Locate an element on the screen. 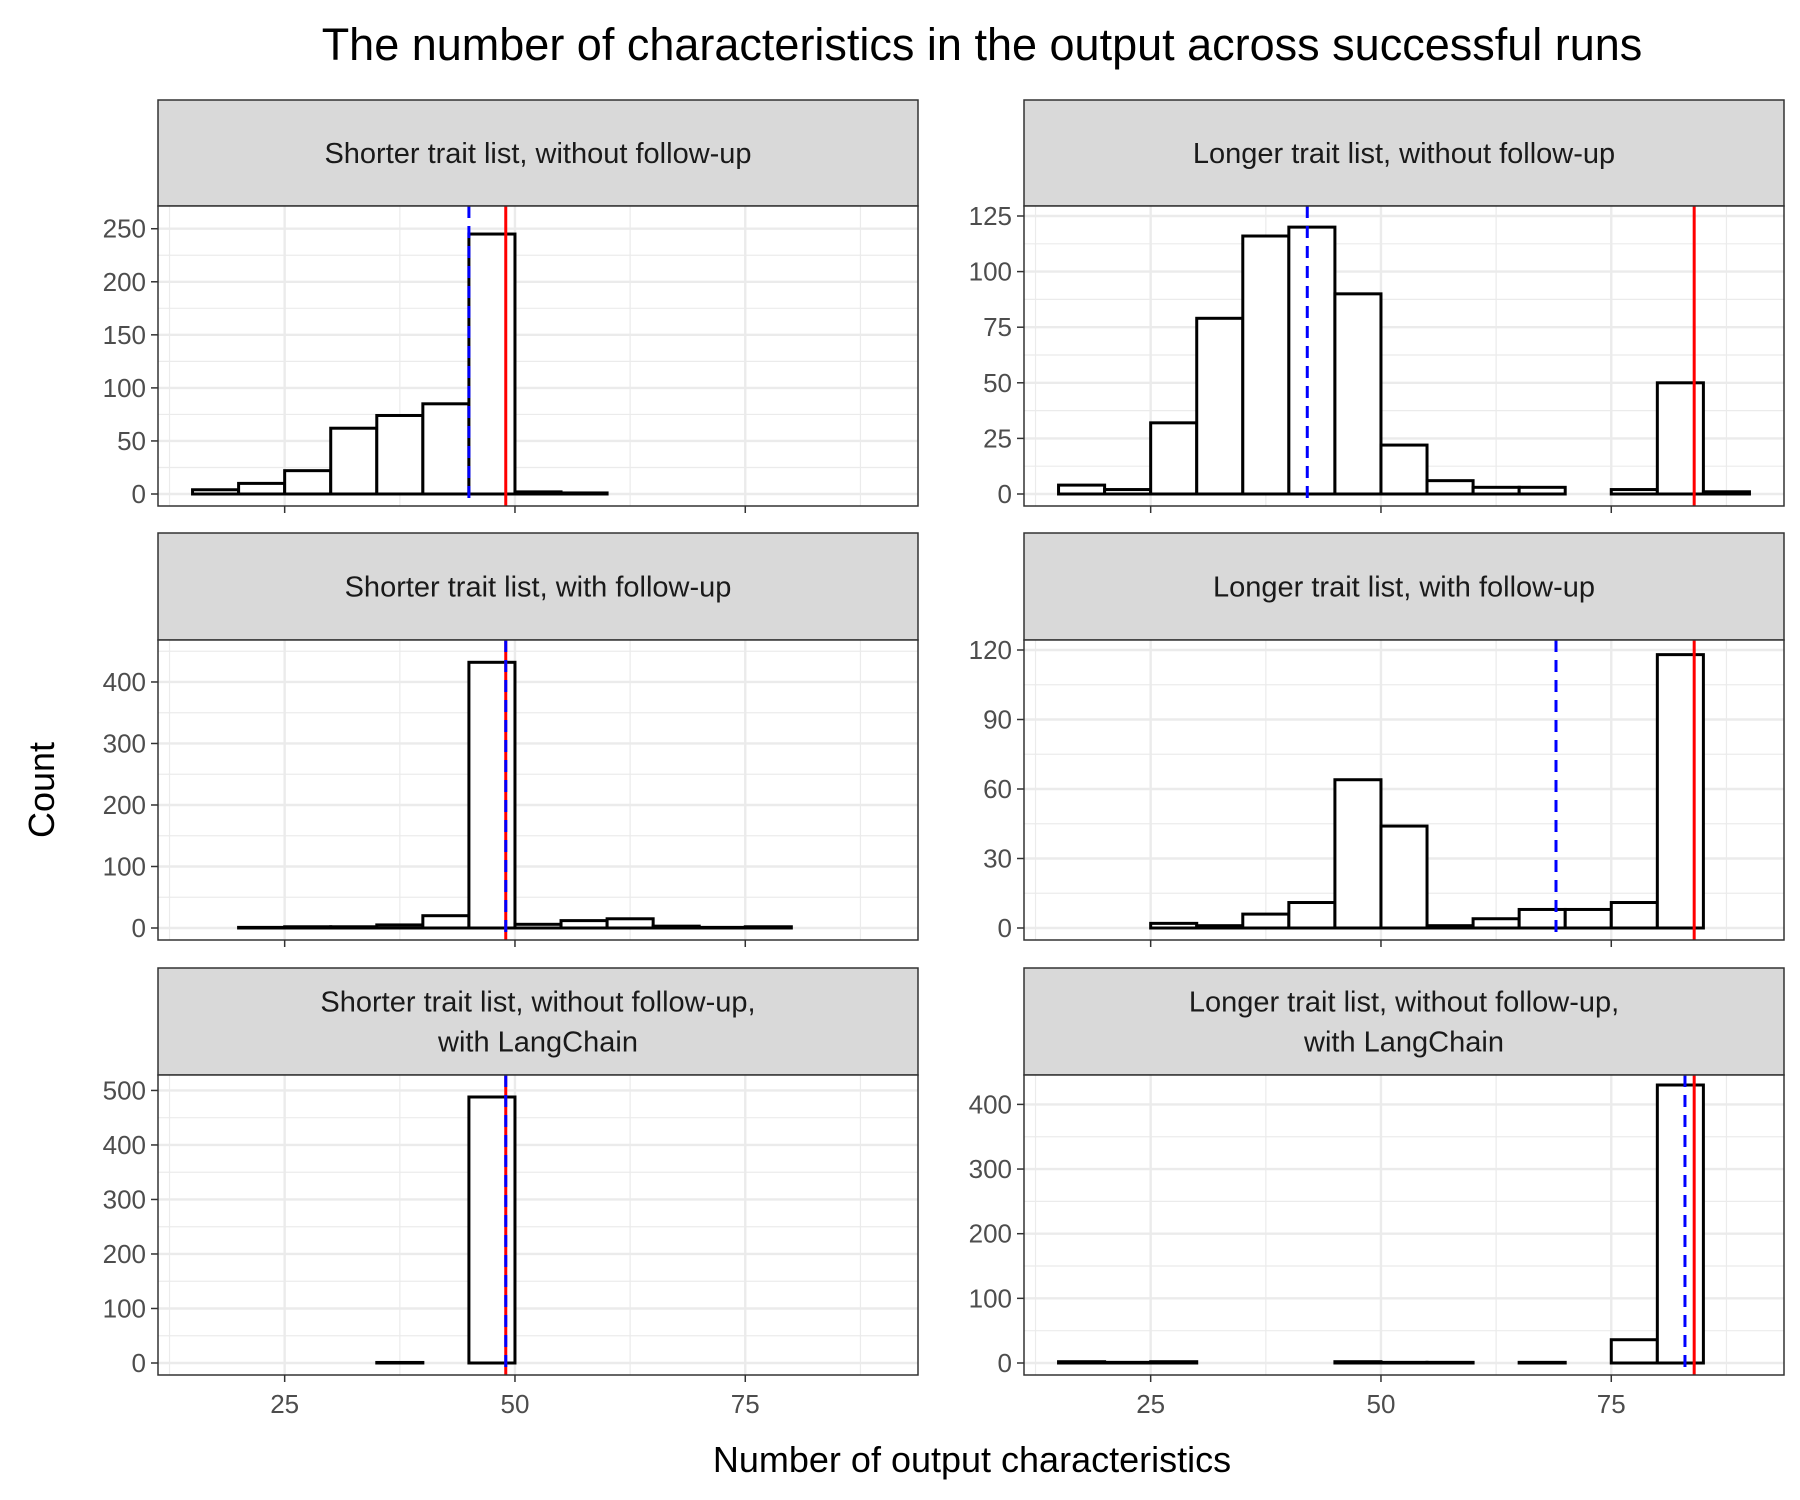 This screenshot has width=1800, height=1500. facet-strip-label: Longer trait list, without follow-up, is located at coordinates (1404, 1003).